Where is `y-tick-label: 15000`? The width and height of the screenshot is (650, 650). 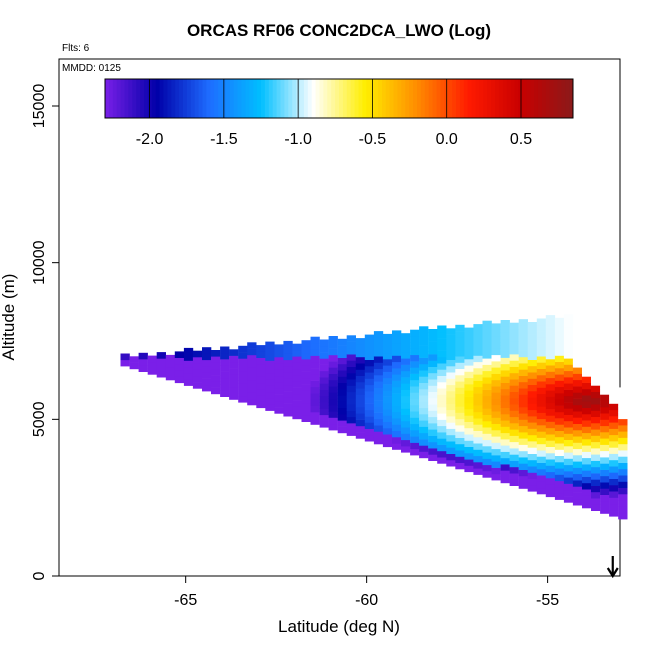 y-tick-label: 15000 is located at coordinates (39, 106).